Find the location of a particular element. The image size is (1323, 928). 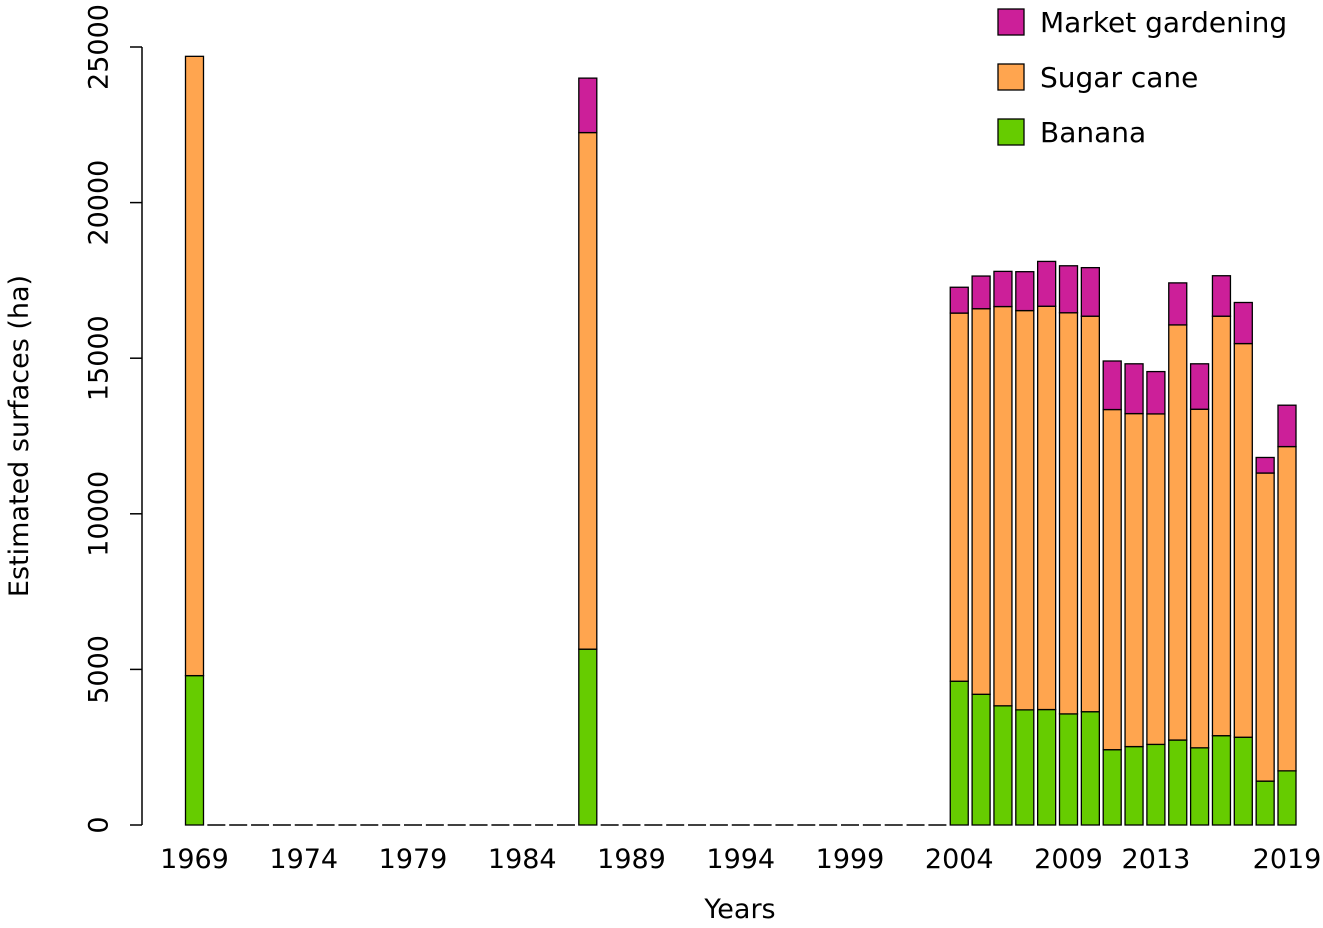

y-tick-label: 20000 is located at coordinates (98, 203).